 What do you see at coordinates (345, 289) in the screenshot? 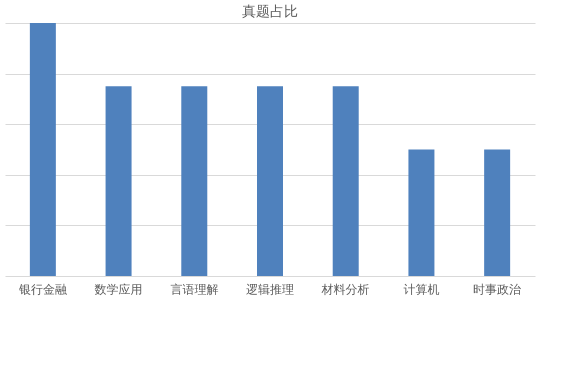
I see `x-tick-label: 材料分析` at bounding box center [345, 289].